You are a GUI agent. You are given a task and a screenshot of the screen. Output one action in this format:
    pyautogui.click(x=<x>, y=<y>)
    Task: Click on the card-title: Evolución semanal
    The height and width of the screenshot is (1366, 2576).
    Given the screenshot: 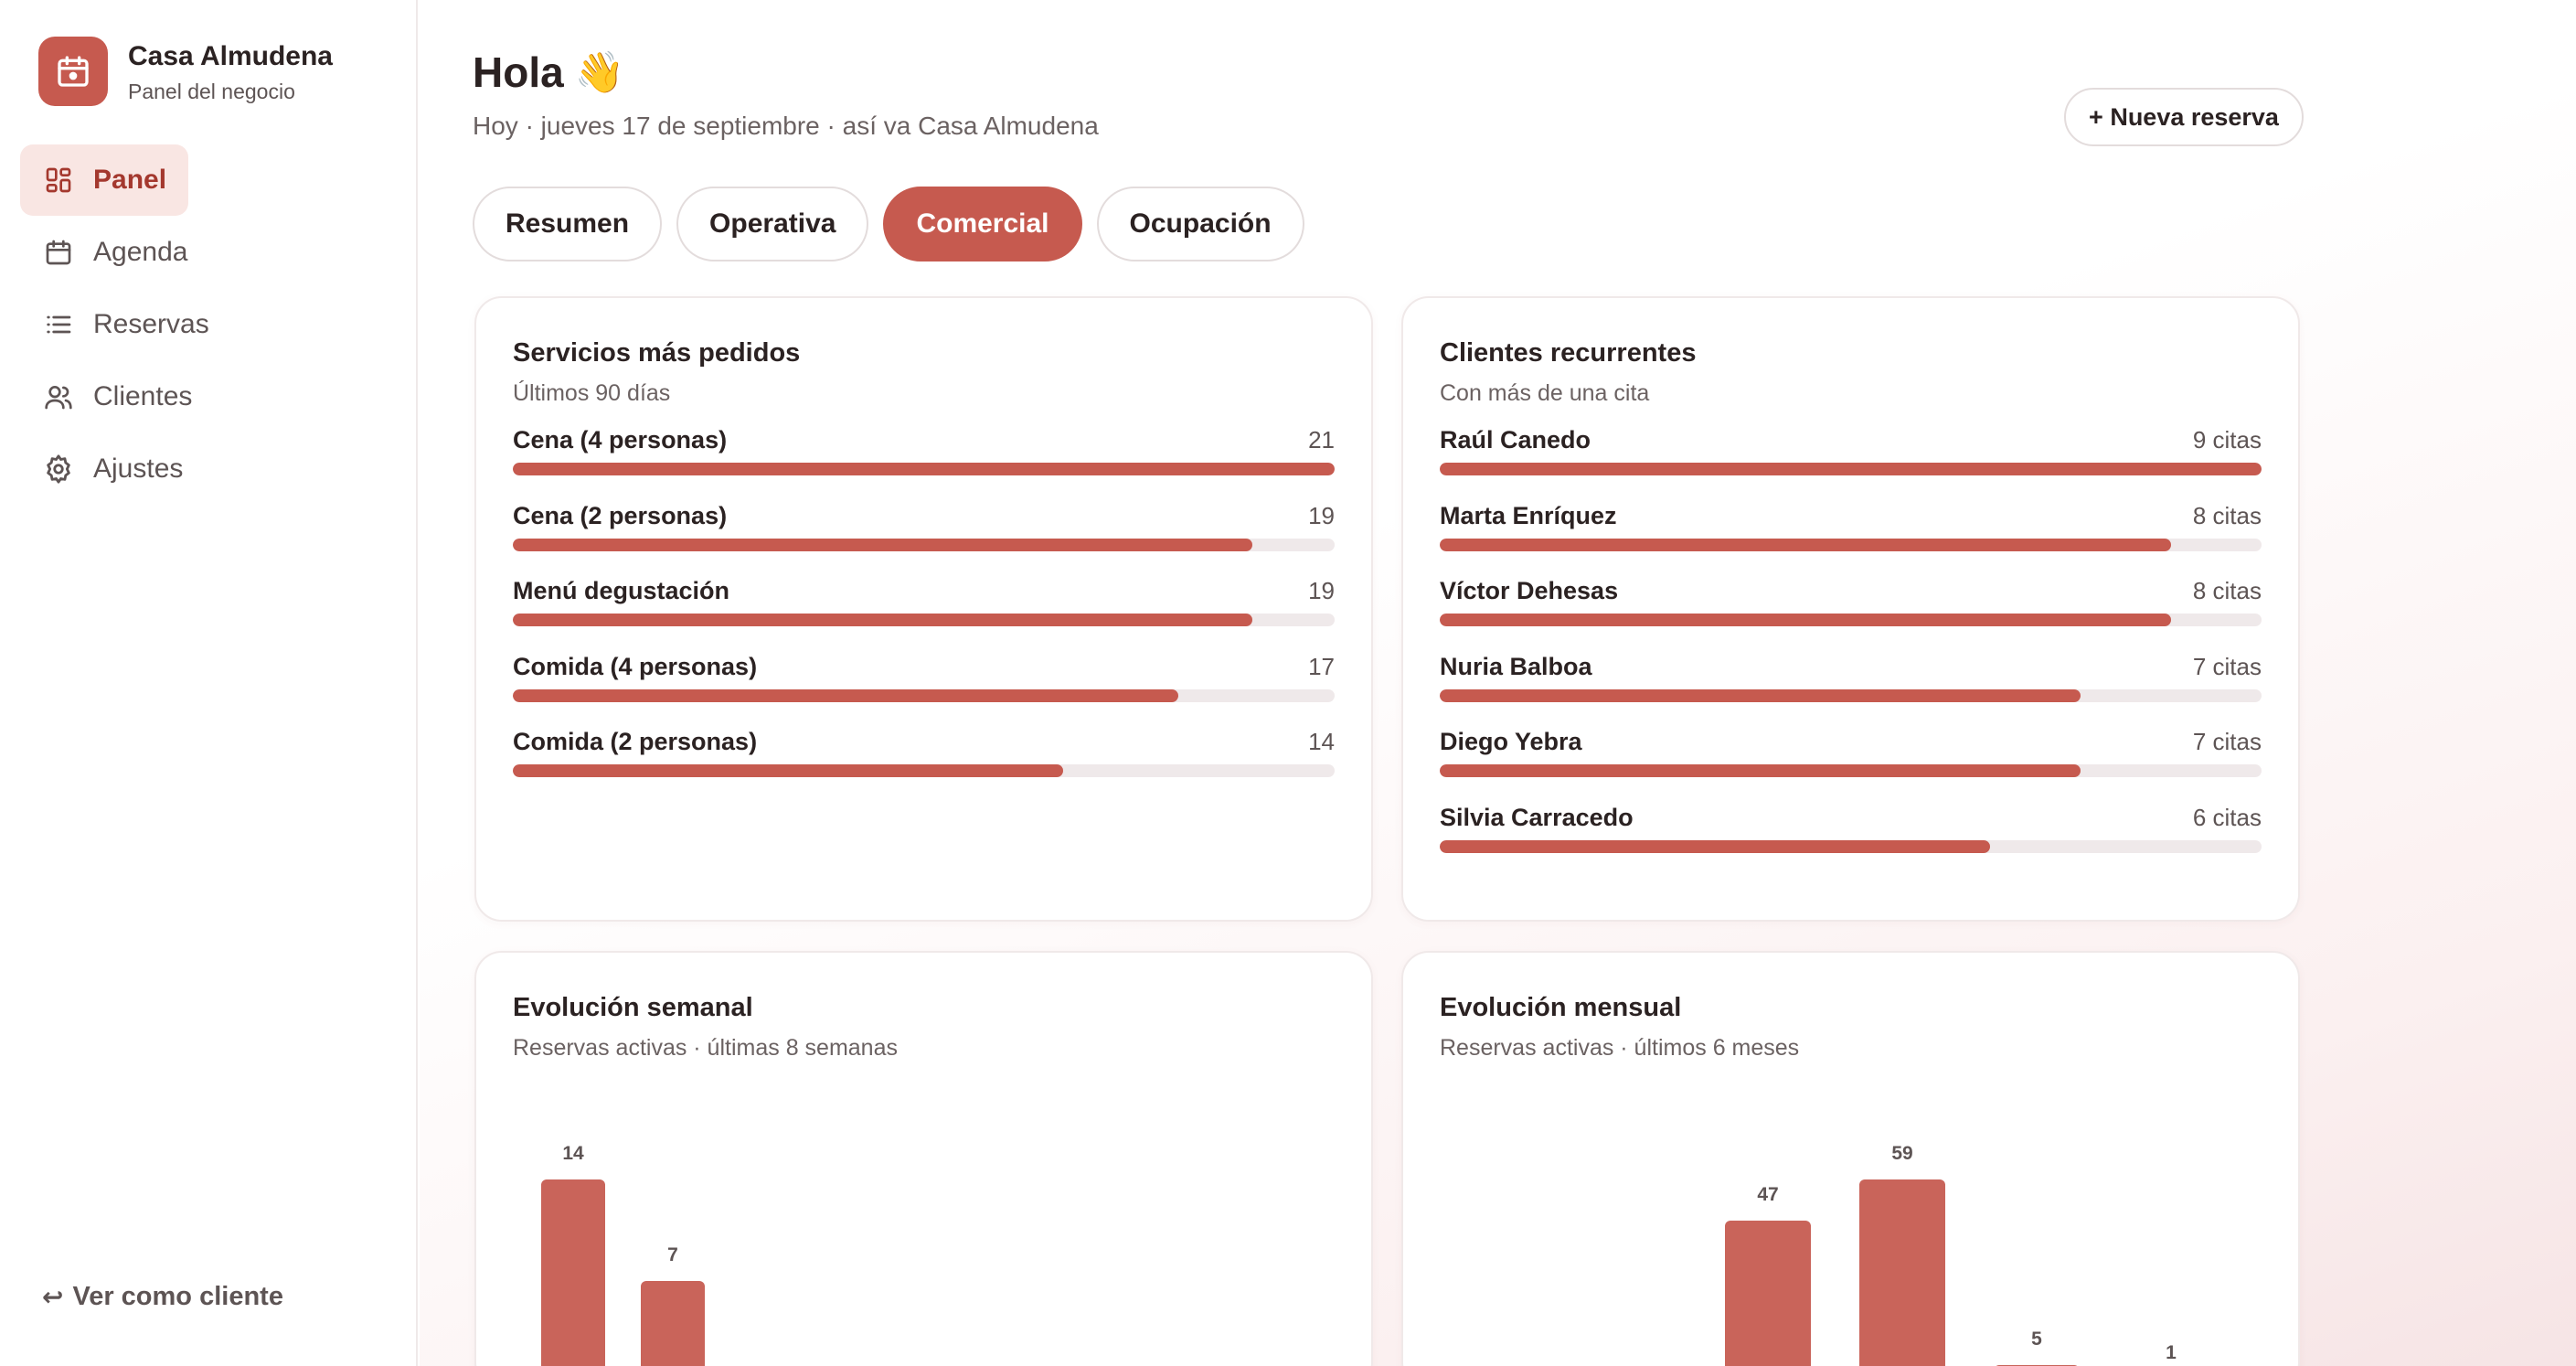 What is the action you would take?
    pyautogui.click(x=633, y=1008)
    